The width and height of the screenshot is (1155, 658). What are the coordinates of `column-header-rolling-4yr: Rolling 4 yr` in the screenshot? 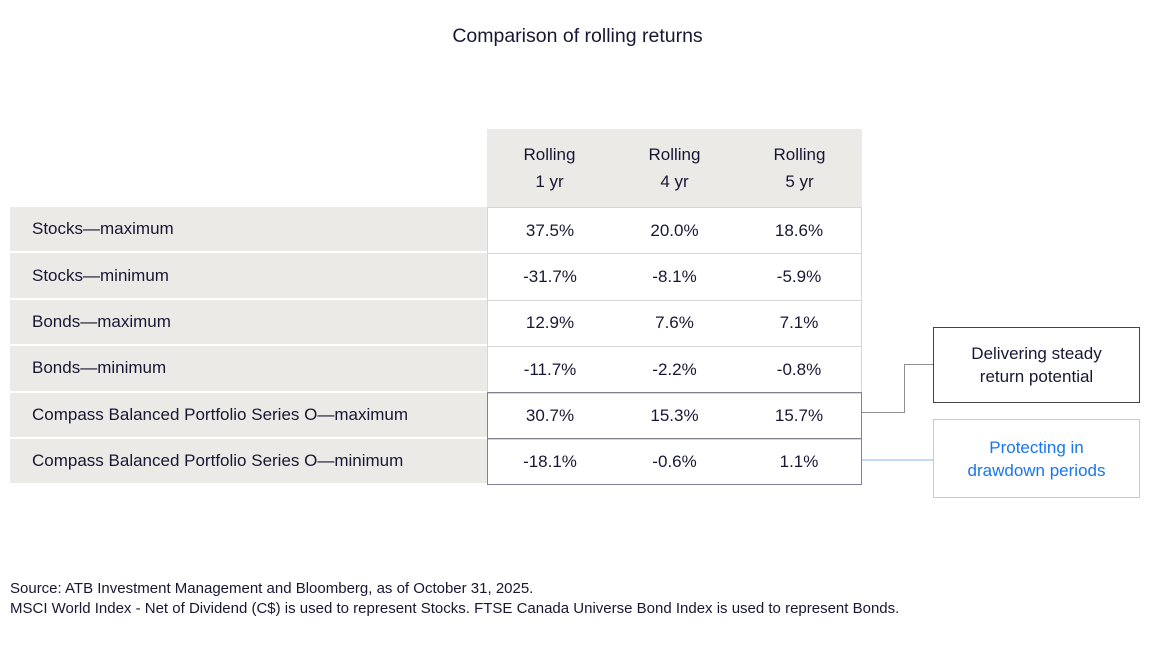 It's located at (674, 168).